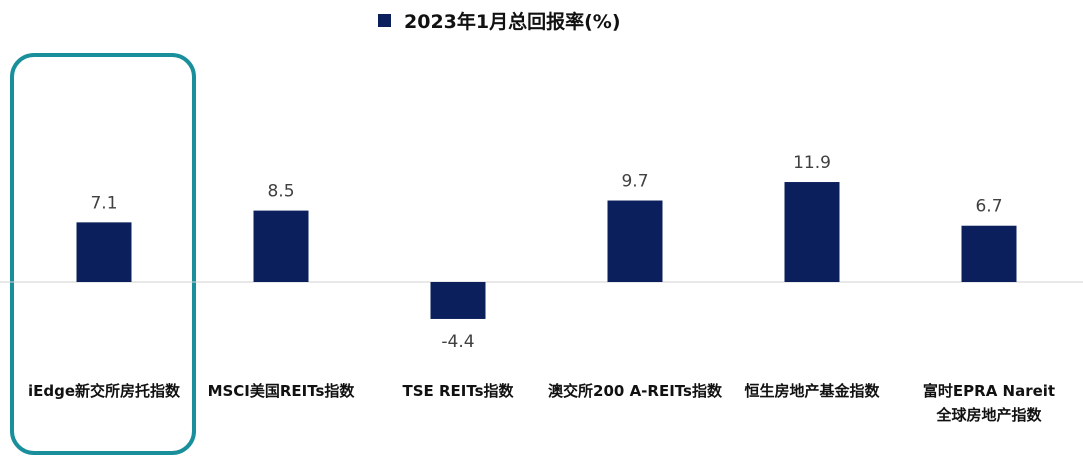 This screenshot has width=1083, height=465. What do you see at coordinates (512, 21) in the screenshot?
I see `legend-label: 2023年1月总回报率(%)` at bounding box center [512, 21].